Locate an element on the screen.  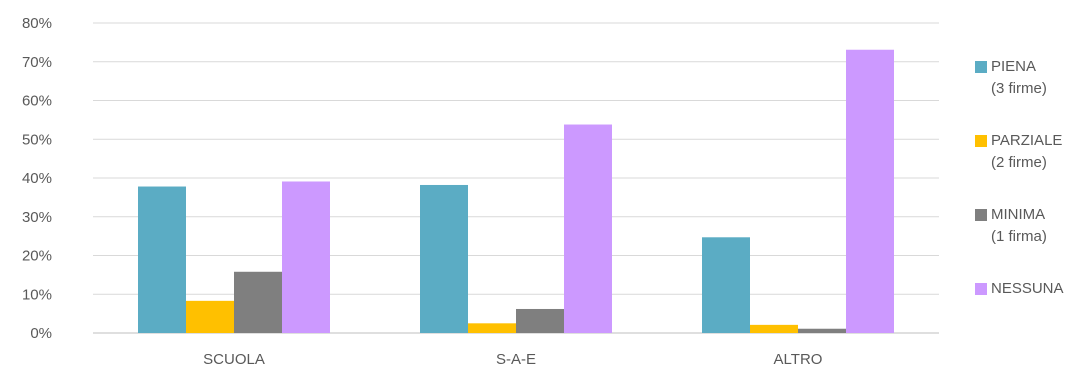
legend-item-nessuna: NESSUNA is located at coordinates (1026, 317).